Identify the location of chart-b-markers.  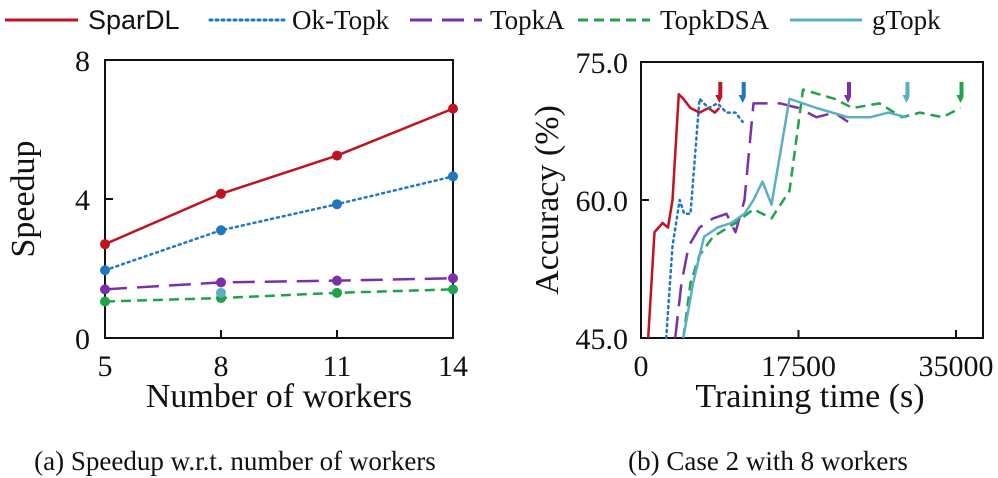
(839, 92).